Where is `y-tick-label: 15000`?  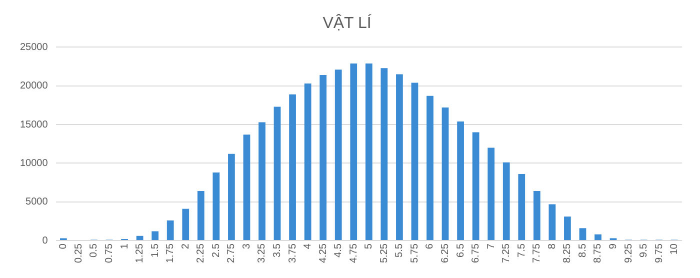 y-tick-label: 15000 is located at coordinates (34, 124).